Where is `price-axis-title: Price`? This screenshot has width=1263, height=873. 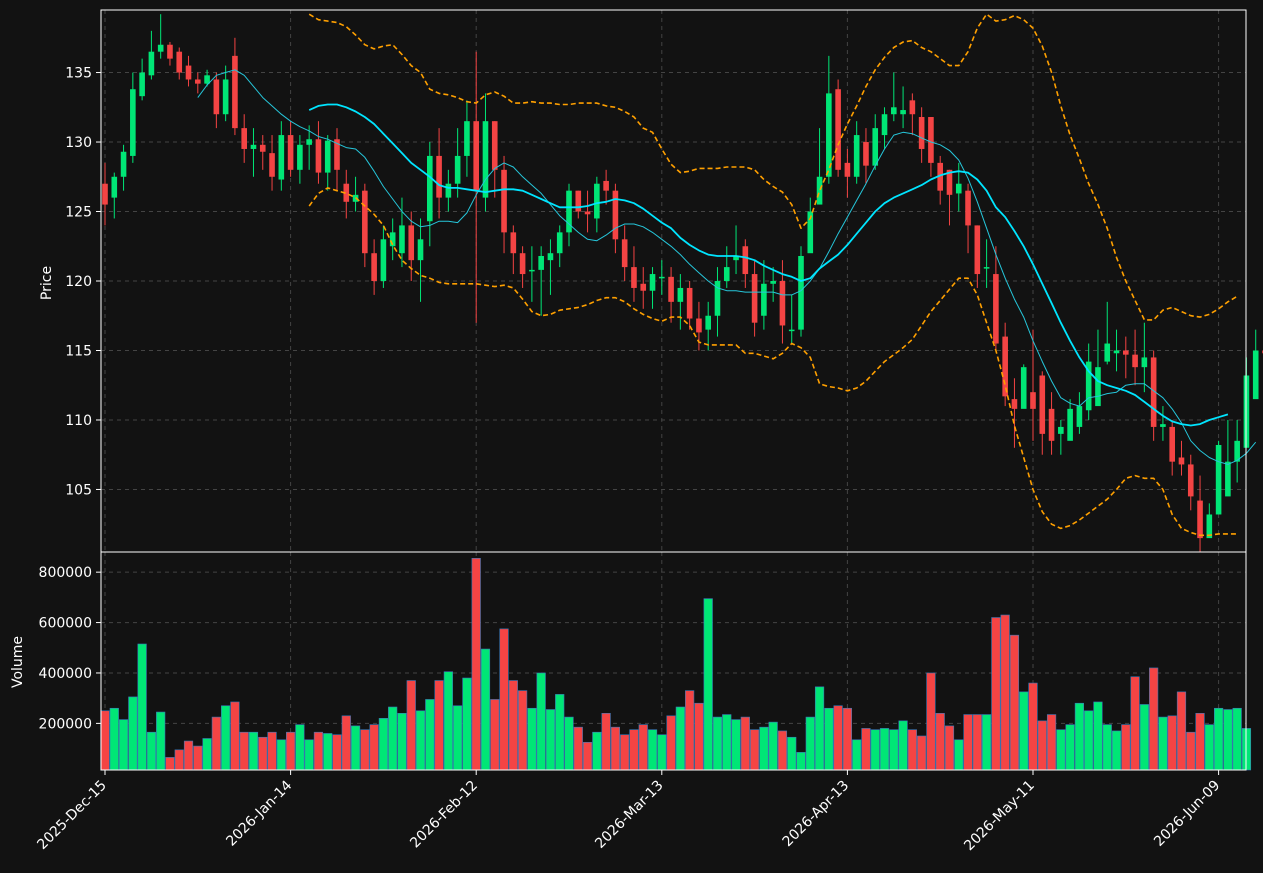
price-axis-title: Price is located at coordinates (47, 283).